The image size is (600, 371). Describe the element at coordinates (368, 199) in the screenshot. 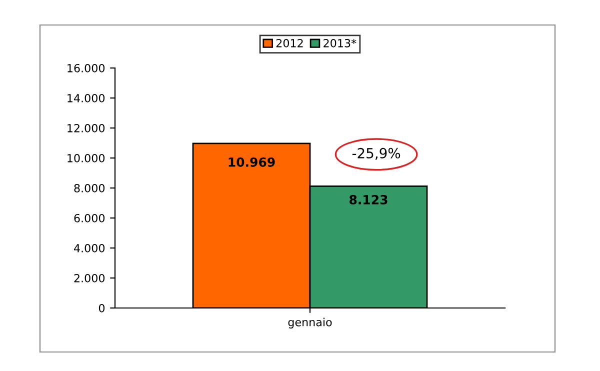

I see `data-label: 8.123` at that location.